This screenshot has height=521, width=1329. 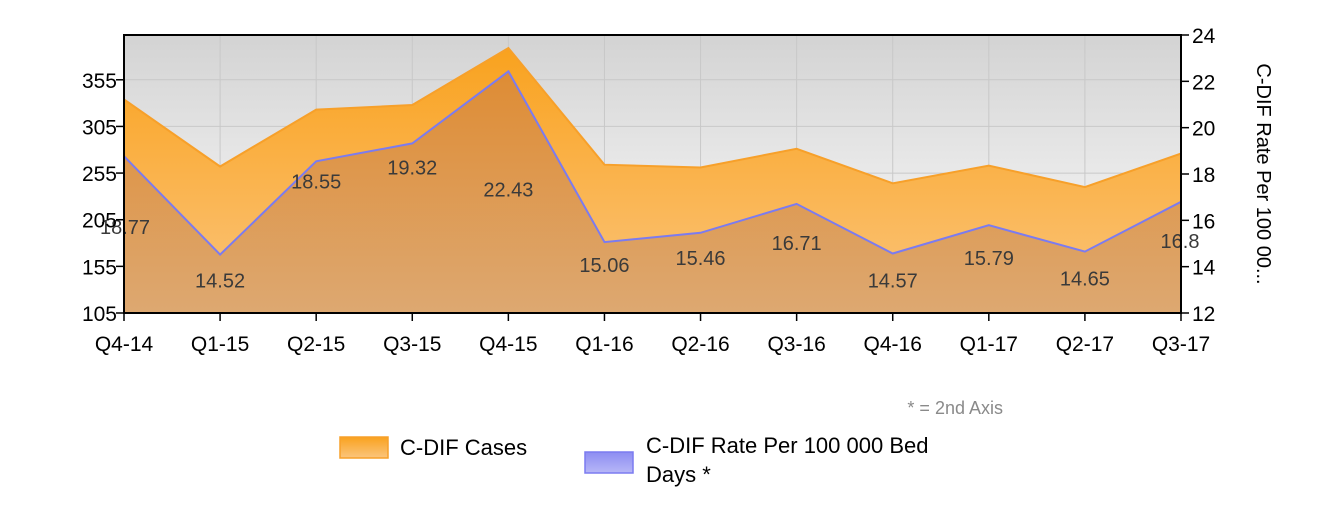 I want to click on right-label-20: 20, so click(x=1203, y=129).